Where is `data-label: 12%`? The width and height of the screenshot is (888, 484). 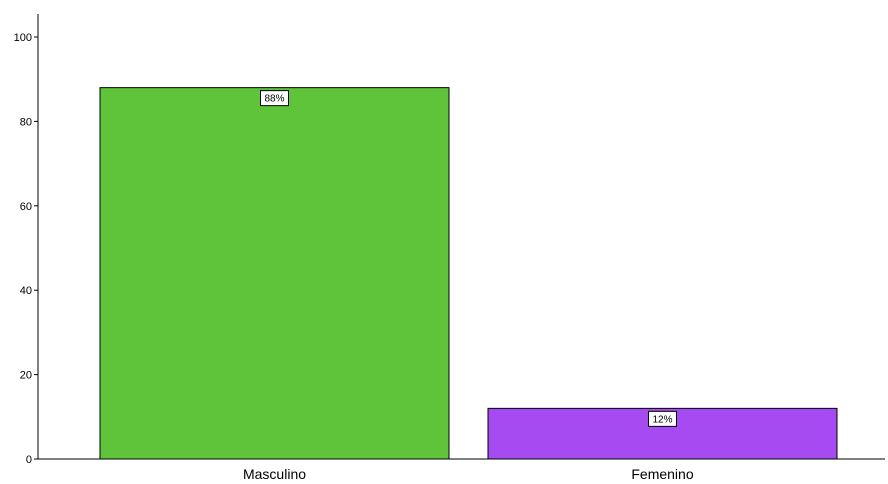 data-label: 12% is located at coordinates (662, 419).